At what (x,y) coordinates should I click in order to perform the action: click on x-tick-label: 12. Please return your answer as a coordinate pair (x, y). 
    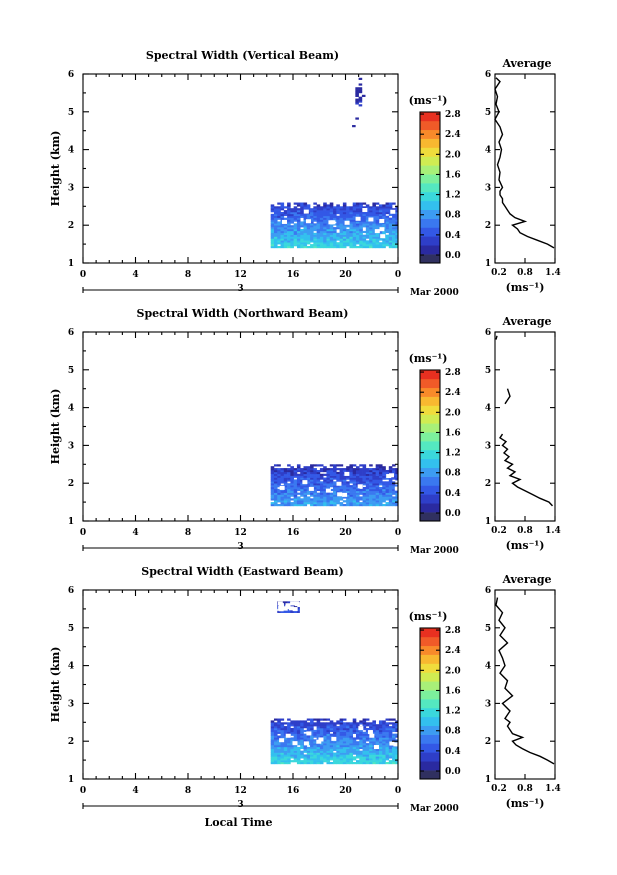
    Looking at the image, I should click on (240, 533).